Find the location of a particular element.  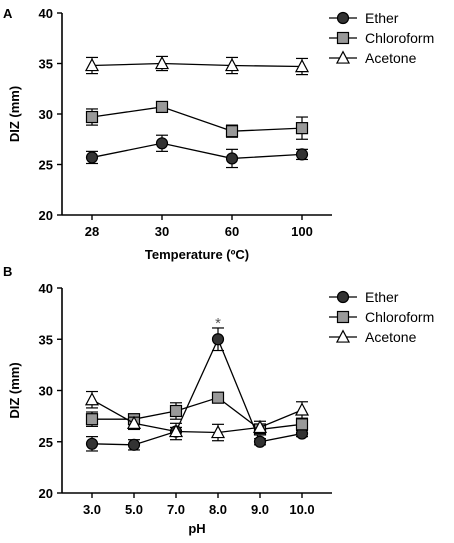

panel-a-ether-line is located at coordinates (197, 151).